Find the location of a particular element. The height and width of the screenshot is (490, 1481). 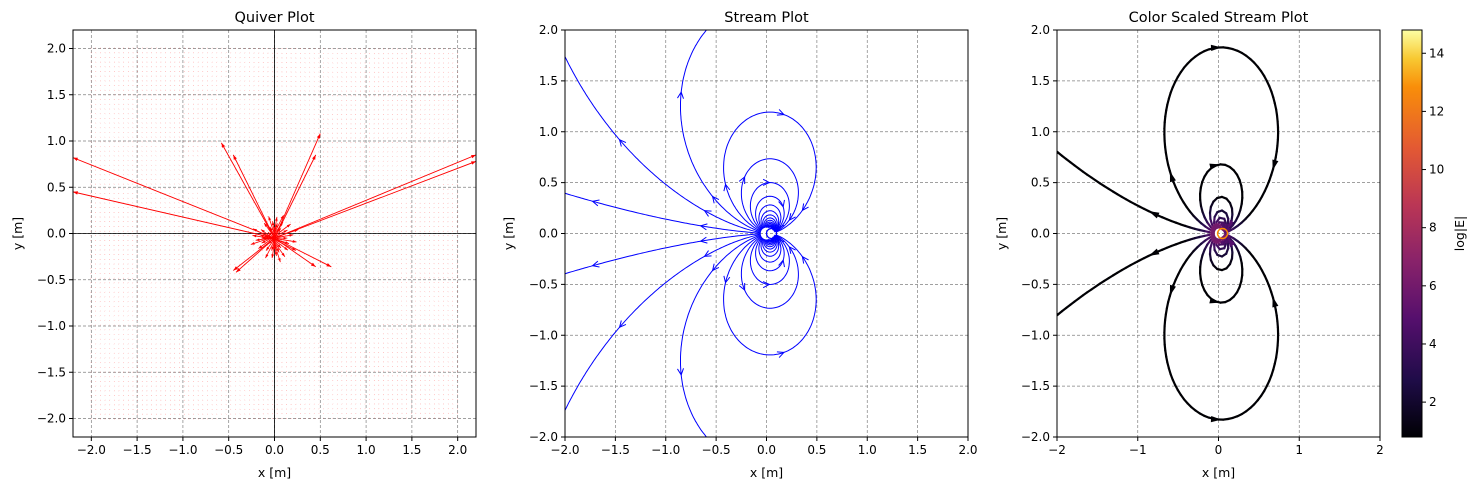

colorbar-tick-label: 6 is located at coordinates (1433, 286).